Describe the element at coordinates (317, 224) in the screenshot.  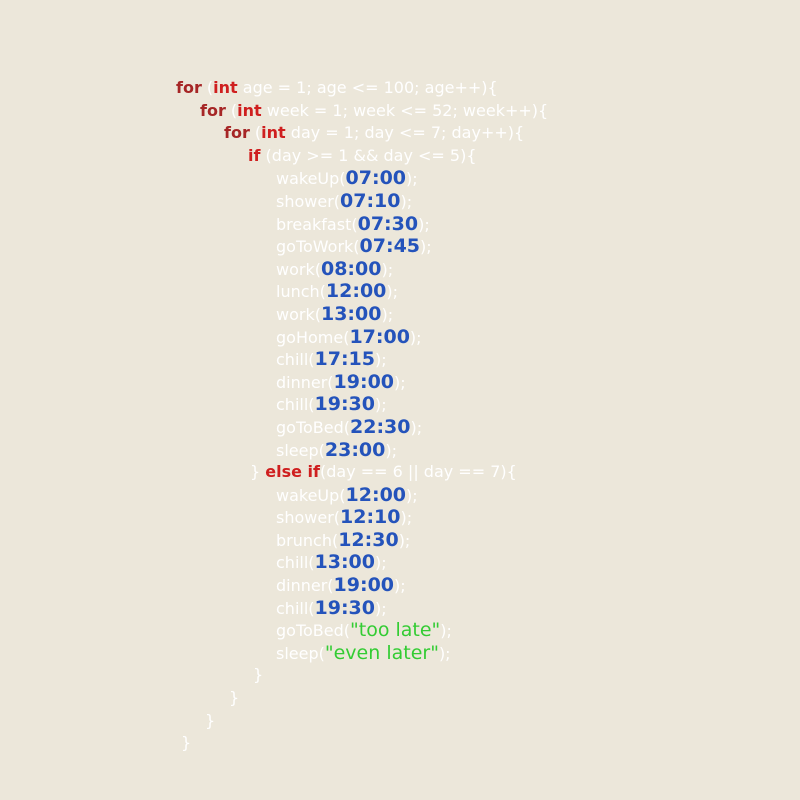
I see `code-segment-plain: breakfast(` at that location.